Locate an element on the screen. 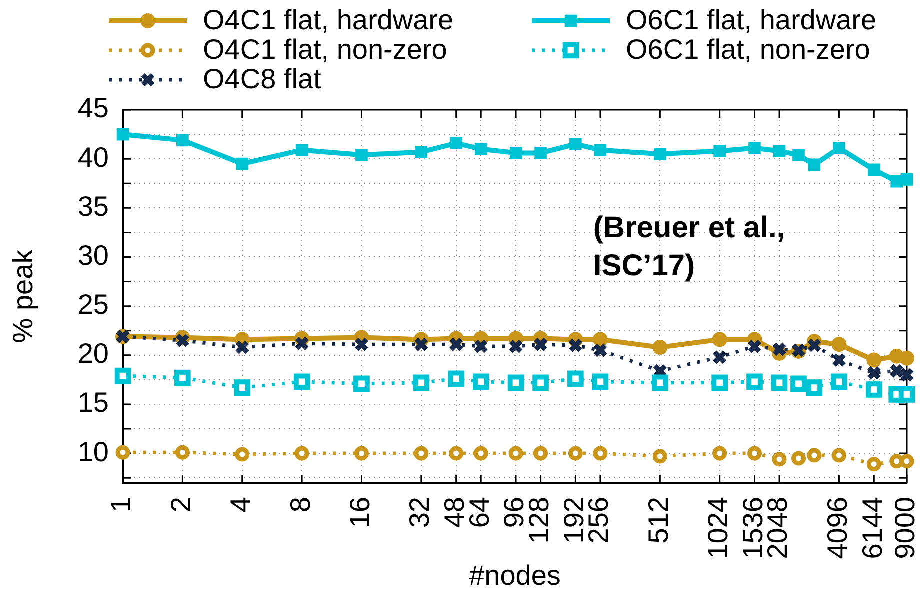 The width and height of the screenshot is (920, 594). x-tick-label: 8 is located at coordinates (300, 505).